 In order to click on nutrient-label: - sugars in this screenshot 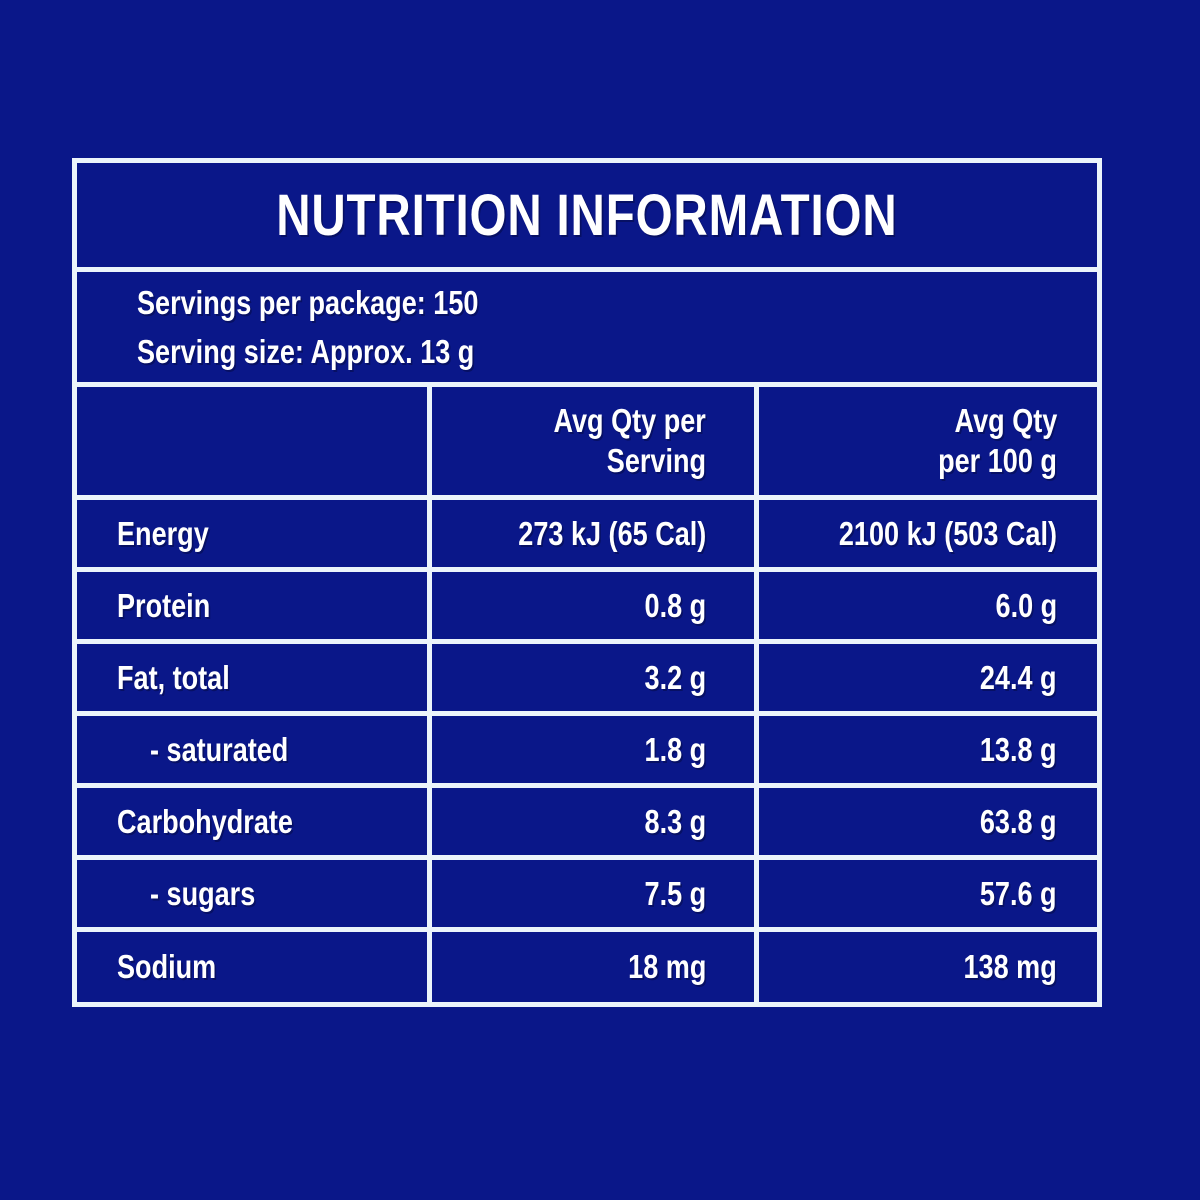, I will do `click(203, 893)`.